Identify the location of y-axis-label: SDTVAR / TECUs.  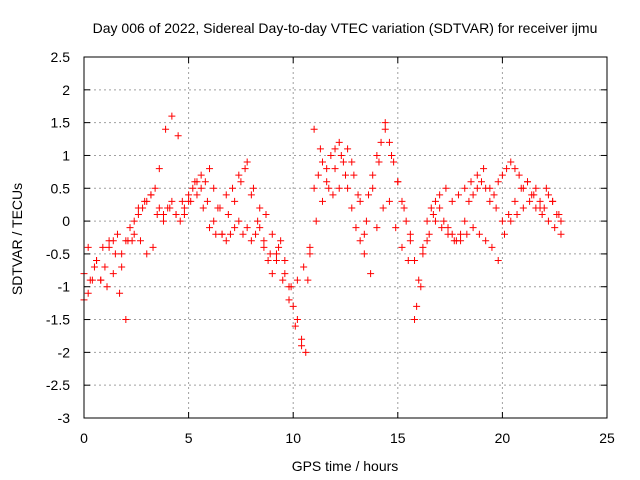
(17, 239).